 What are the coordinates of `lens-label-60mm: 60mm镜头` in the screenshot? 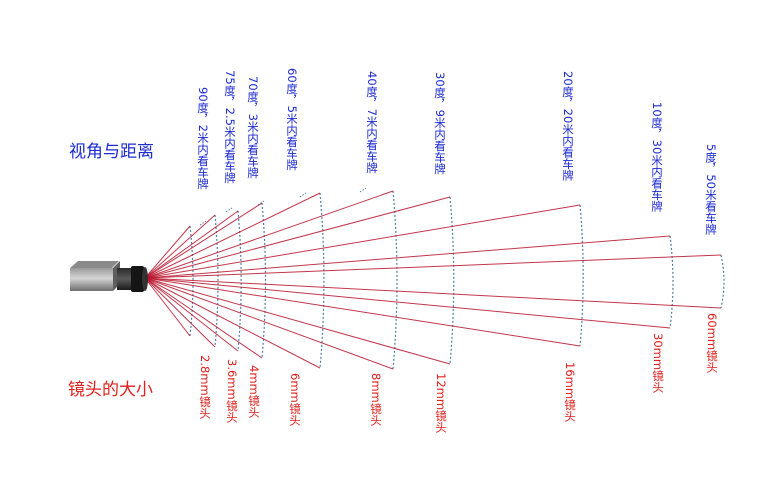 It's located at (712, 343).